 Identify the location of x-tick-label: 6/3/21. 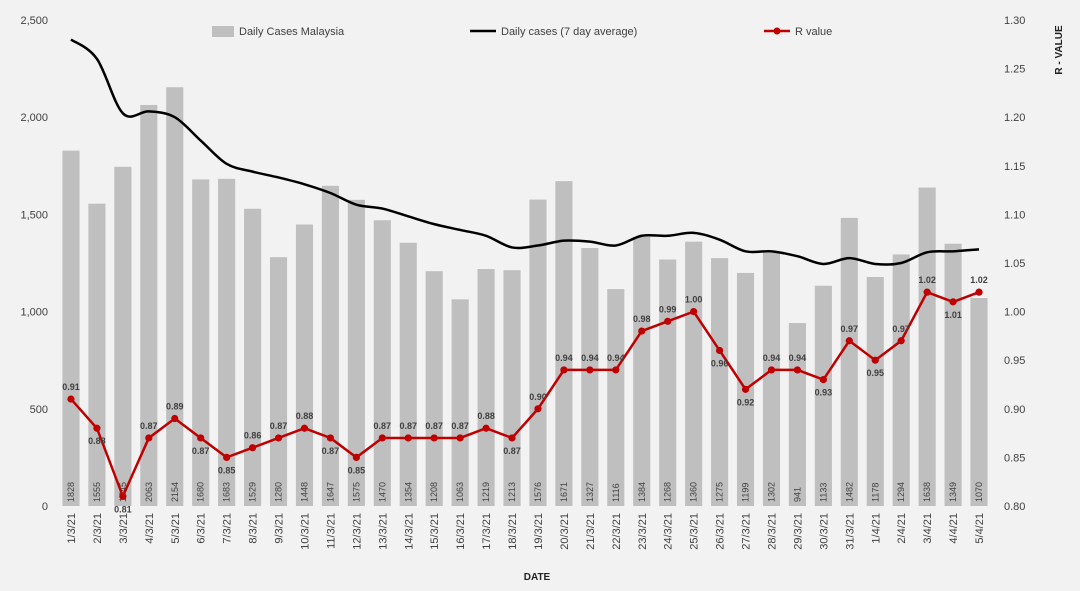
(202, 528).